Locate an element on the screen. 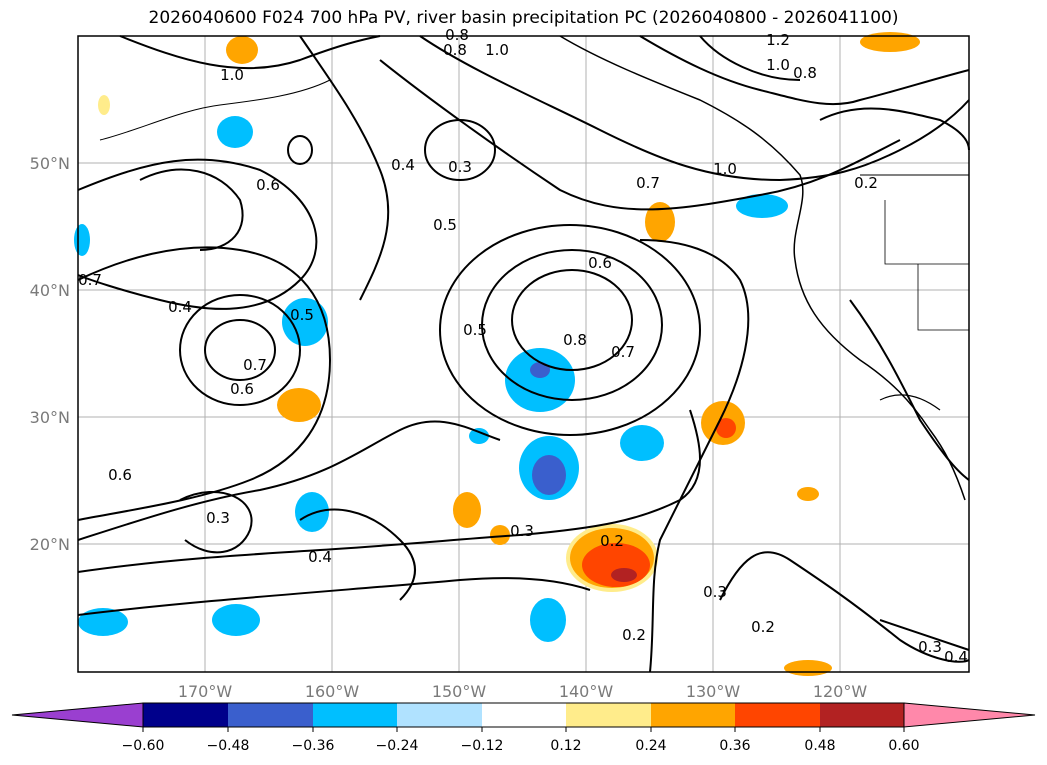 Image resolution: width=1047 pixels, height=765 pixels. latitude-label: 50°N is located at coordinates (50, 163).